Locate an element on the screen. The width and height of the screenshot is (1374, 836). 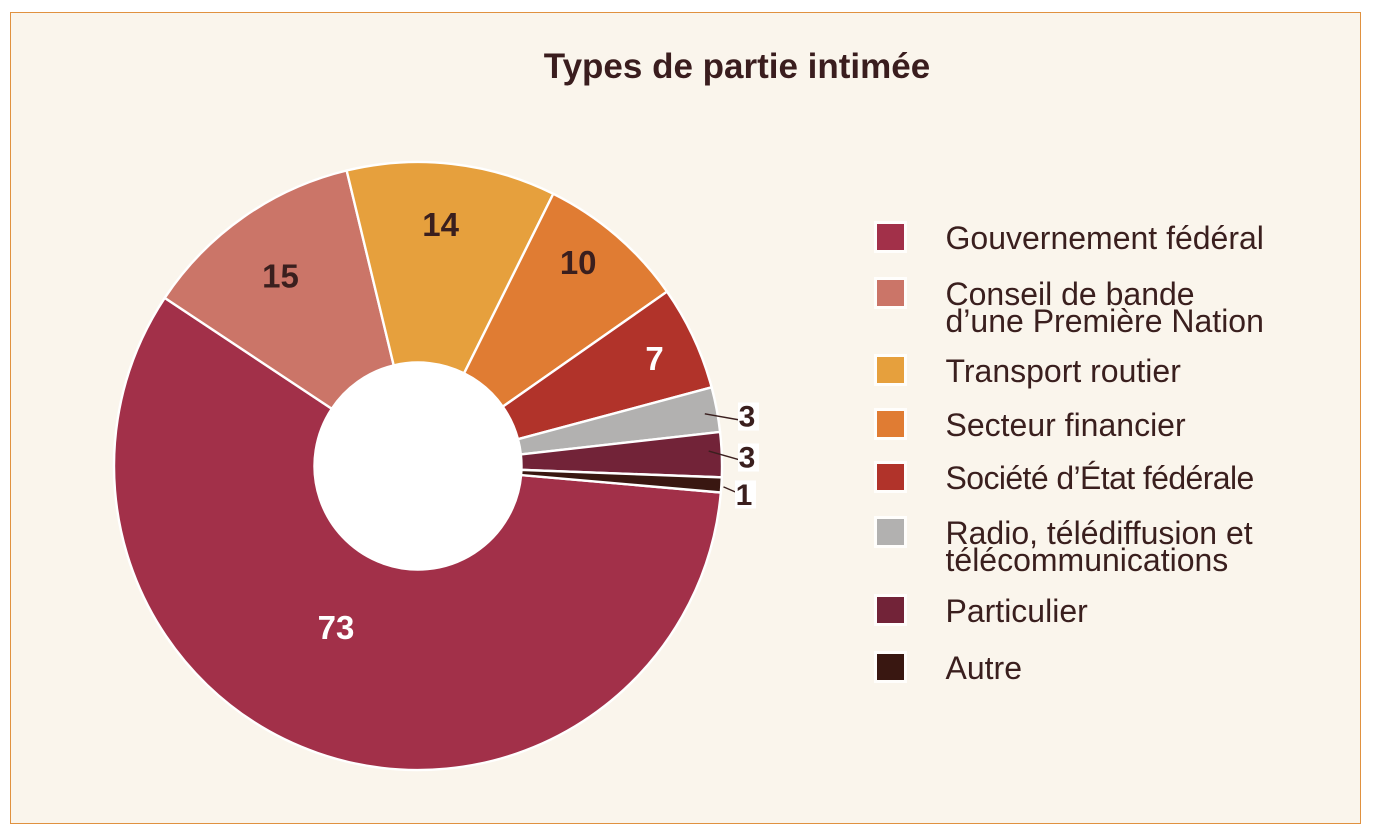
svg-text: 14 is located at coordinates (440, 224).